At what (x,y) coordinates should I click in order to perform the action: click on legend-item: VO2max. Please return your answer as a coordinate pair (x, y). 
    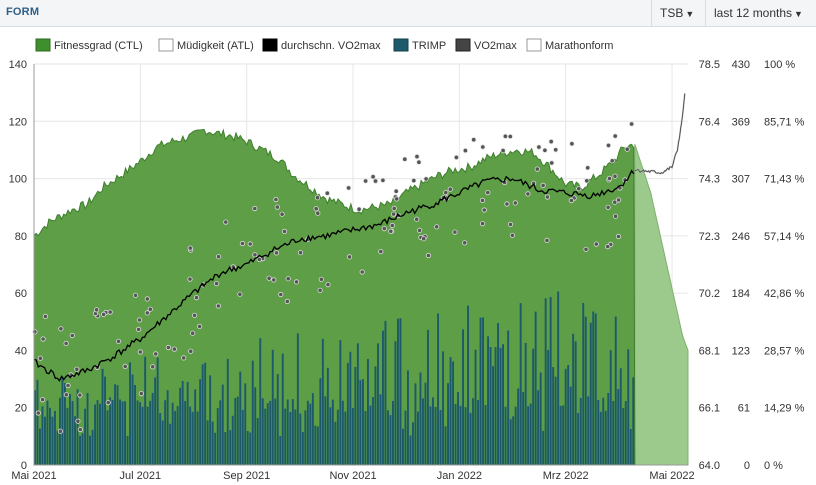
    Looking at the image, I should click on (486, 45).